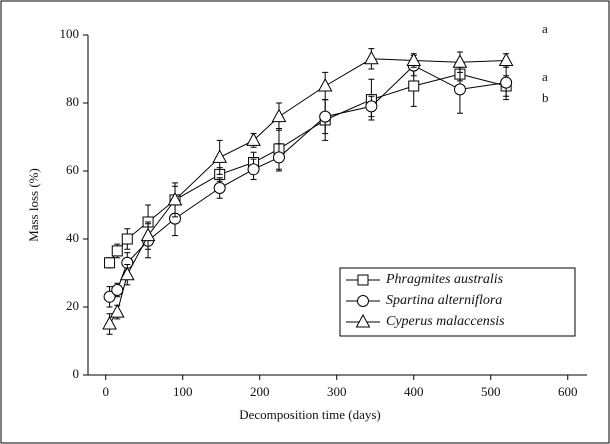 The height and width of the screenshot is (444, 610). Describe the element at coordinates (72, 305) in the screenshot. I see `y-tick-label: 20` at that location.